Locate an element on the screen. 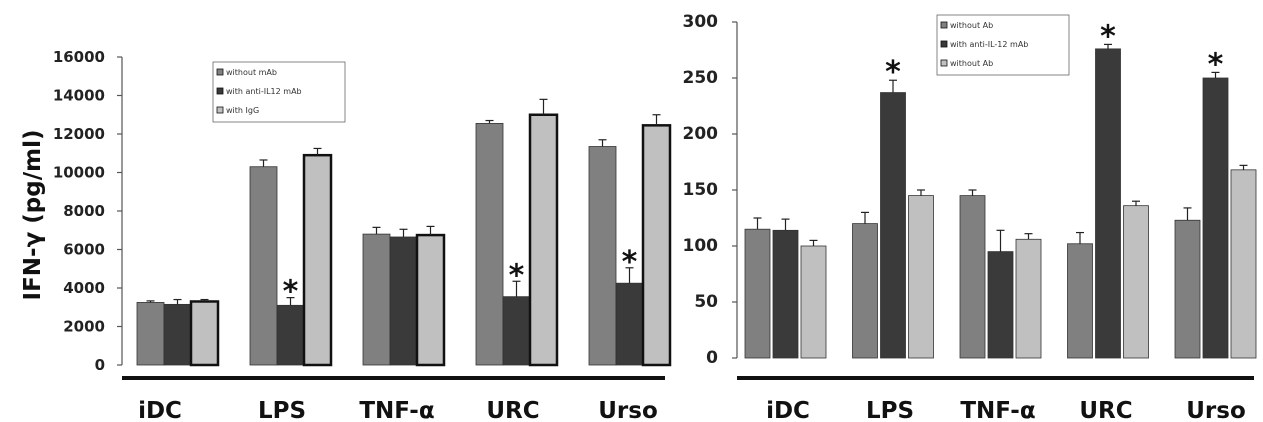  y-tick-label: 8000 is located at coordinates (84, 211).